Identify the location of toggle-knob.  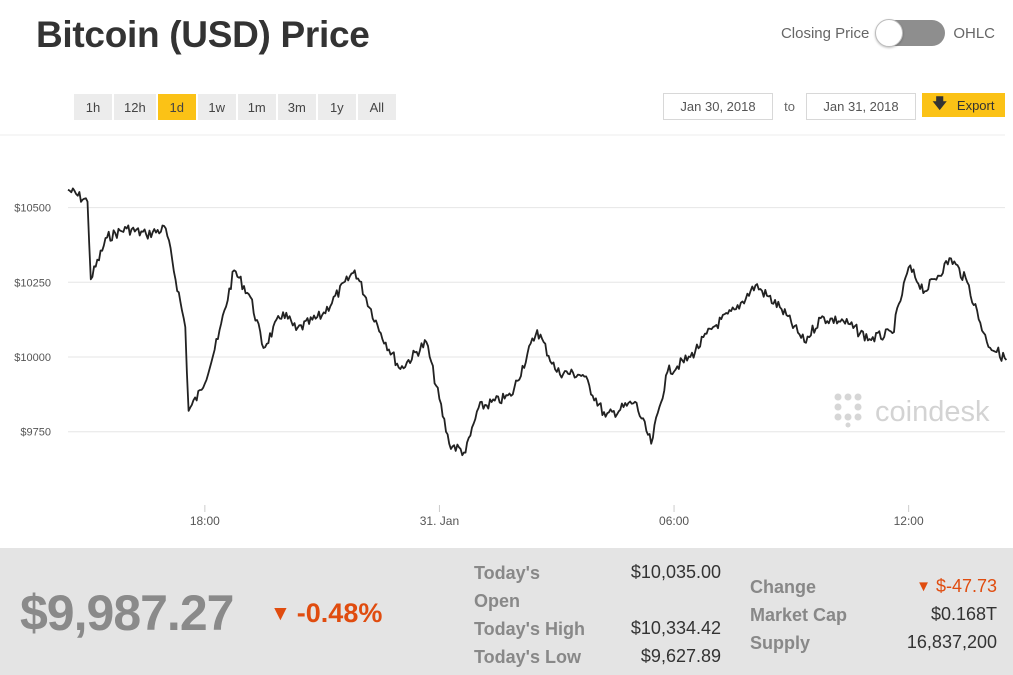
(889, 33).